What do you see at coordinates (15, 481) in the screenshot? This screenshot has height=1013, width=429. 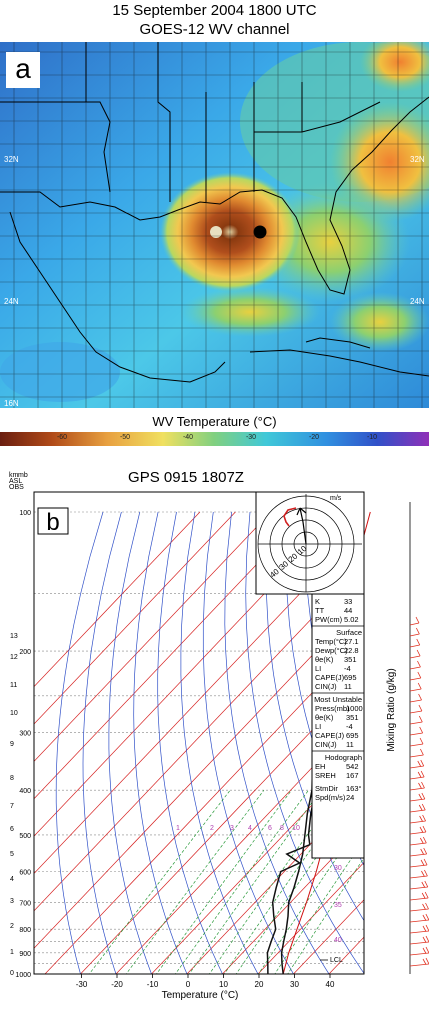 I see `corner-label-asl: ASL` at bounding box center [15, 481].